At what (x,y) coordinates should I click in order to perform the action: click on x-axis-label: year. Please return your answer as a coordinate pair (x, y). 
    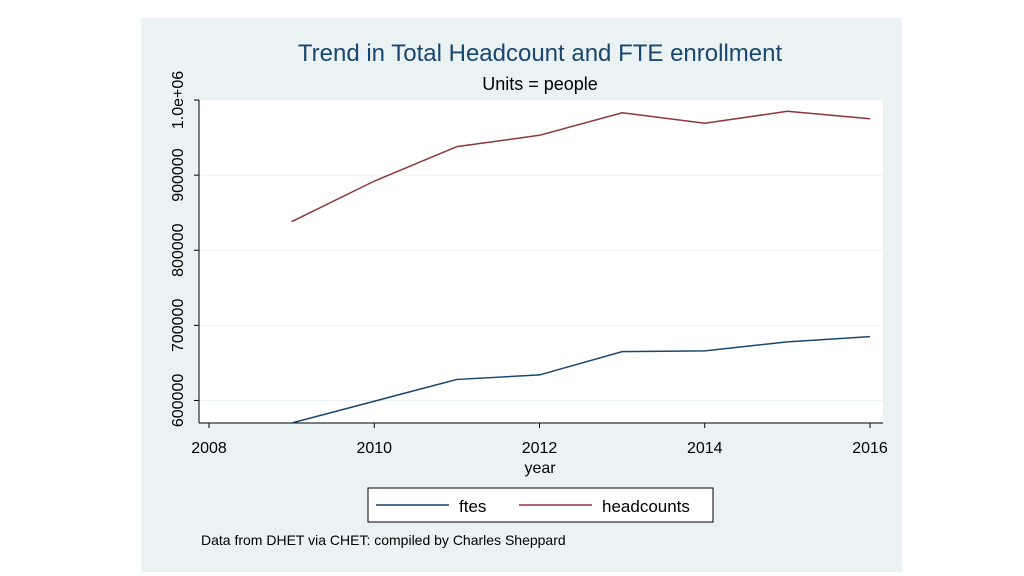
    Looking at the image, I should click on (540, 468).